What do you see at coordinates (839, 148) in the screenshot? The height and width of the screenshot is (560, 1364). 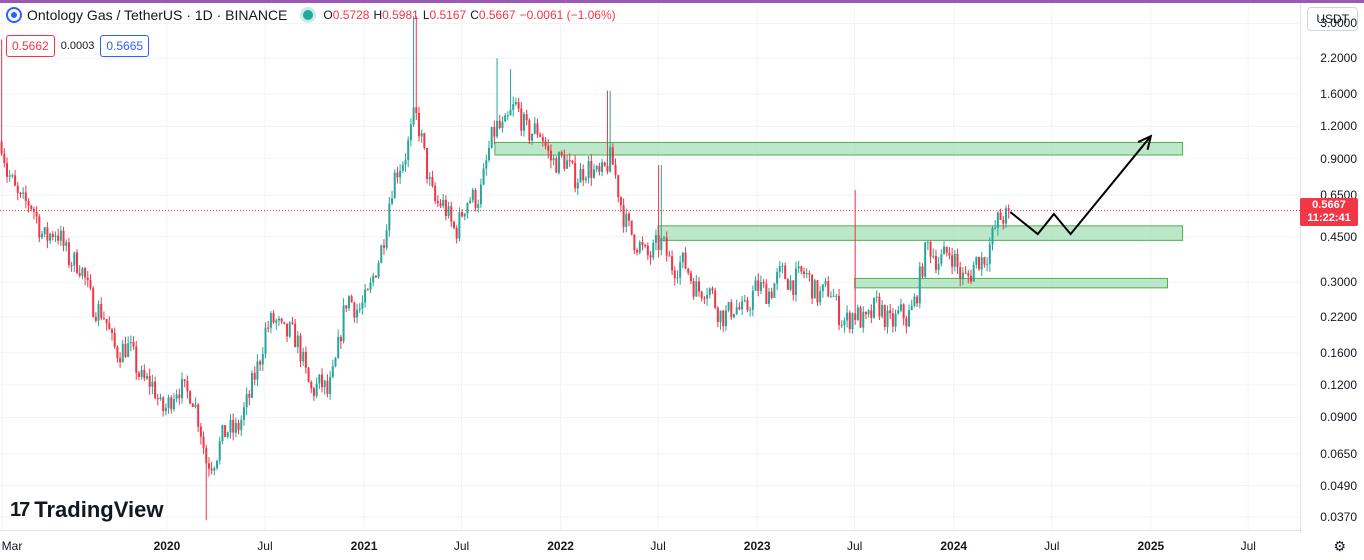 I see `support-resistance-zone` at bounding box center [839, 148].